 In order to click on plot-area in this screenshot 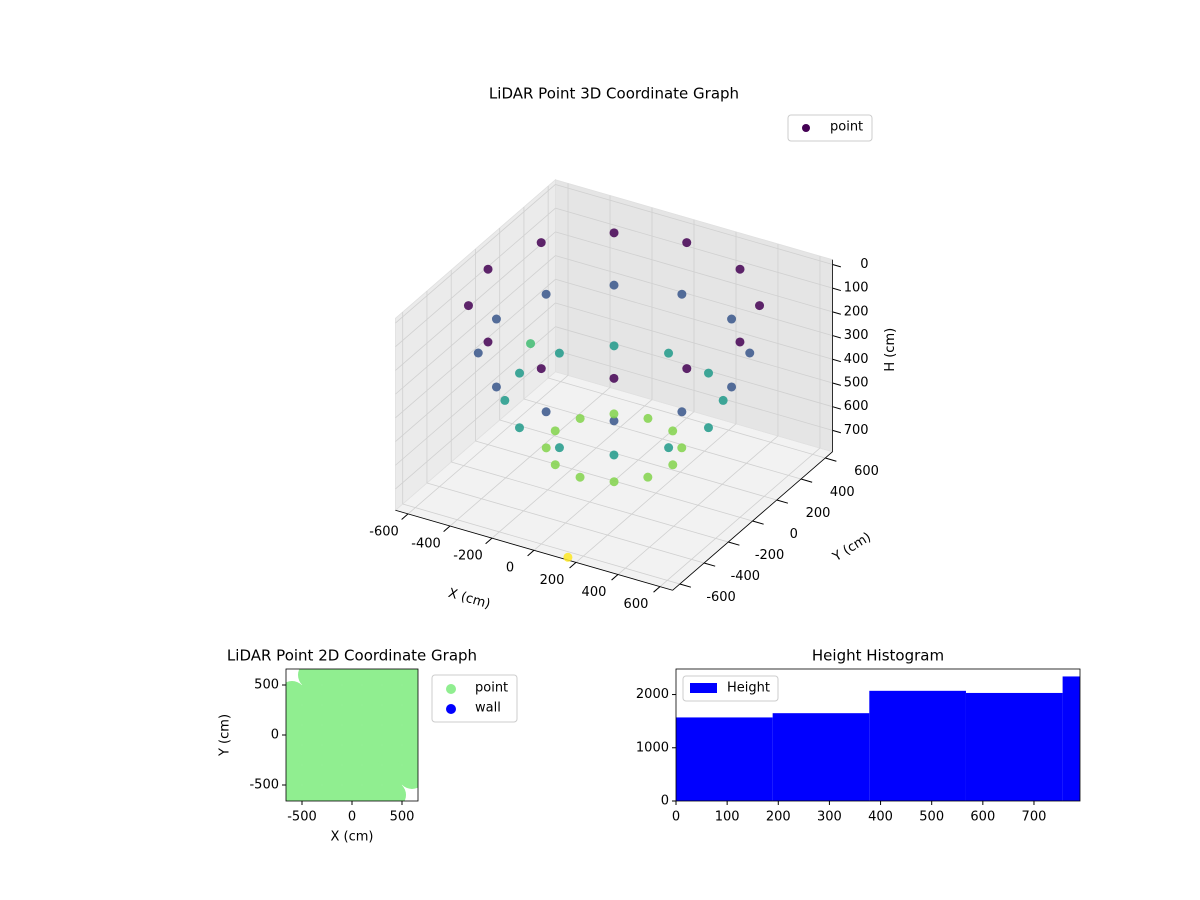, I will do `click(352, 735)`.